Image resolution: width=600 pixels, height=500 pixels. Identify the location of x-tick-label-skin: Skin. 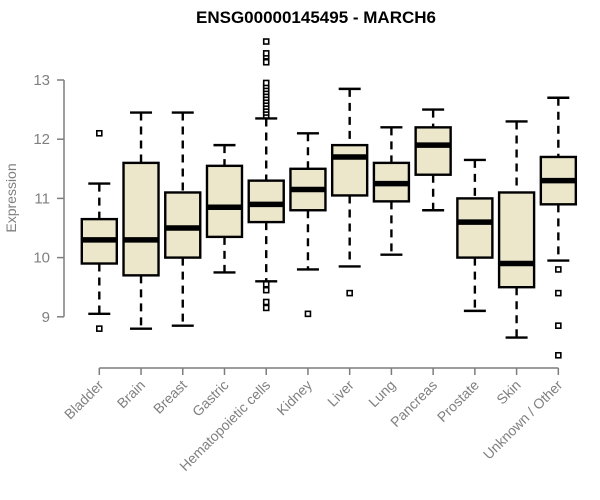
(508, 392).